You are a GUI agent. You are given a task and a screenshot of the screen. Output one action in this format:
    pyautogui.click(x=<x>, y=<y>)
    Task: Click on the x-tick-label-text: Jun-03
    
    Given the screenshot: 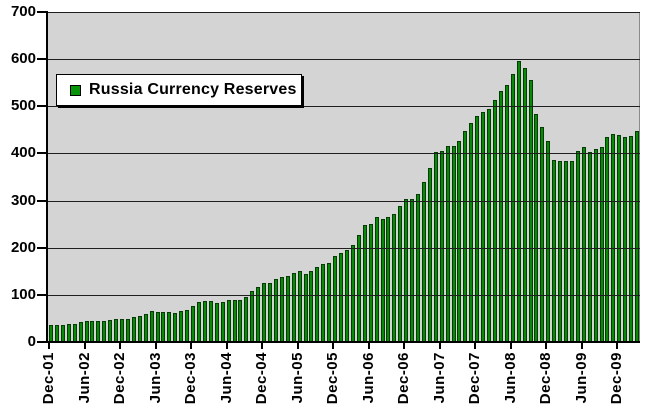 What is the action you would take?
    pyautogui.click(x=155, y=378)
    